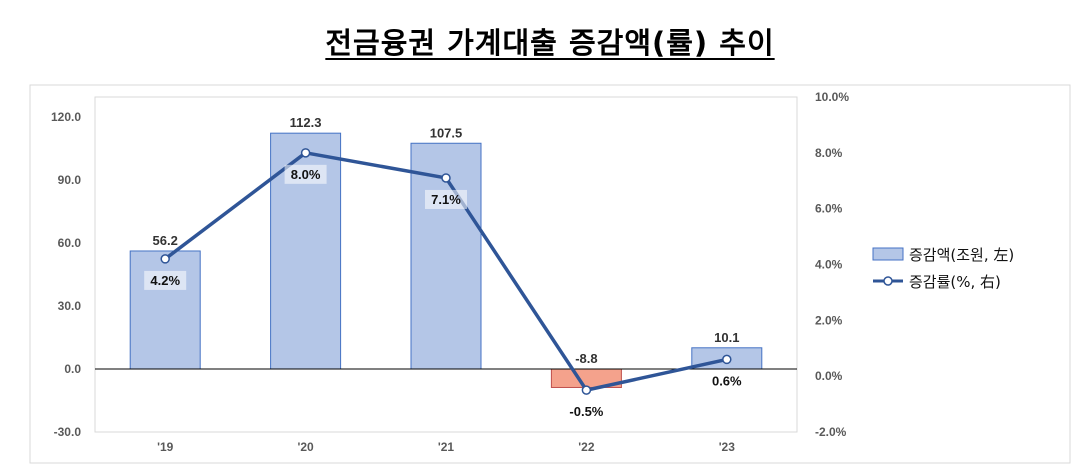 The height and width of the screenshot is (468, 1078). I want to click on right-tick-label: 6.0%, so click(829, 209).